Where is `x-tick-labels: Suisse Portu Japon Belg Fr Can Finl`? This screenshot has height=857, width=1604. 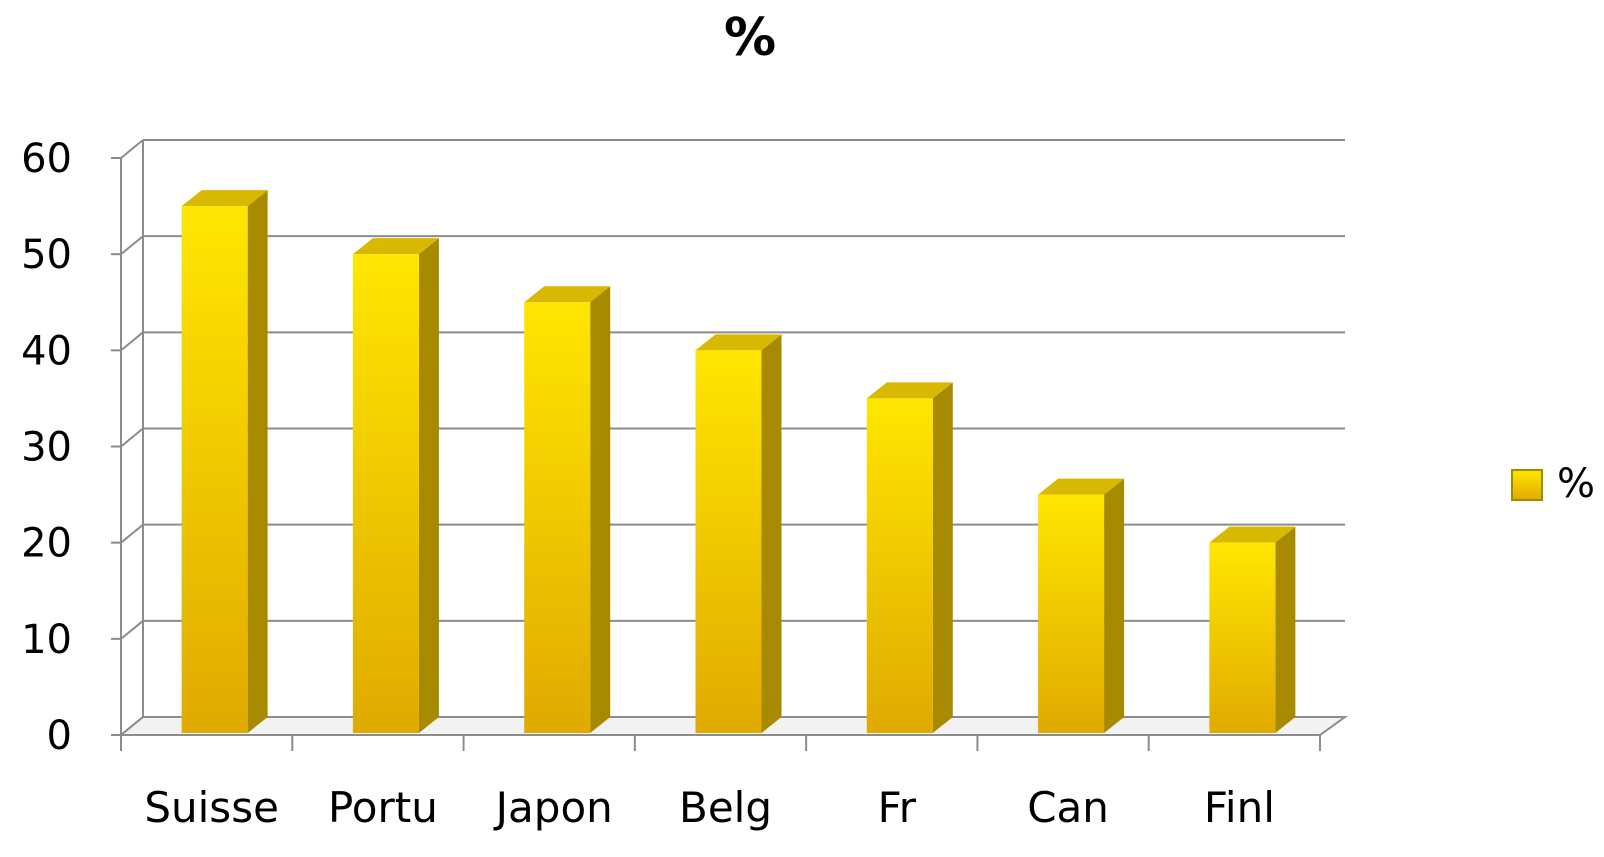 x-tick-labels: Suisse Portu Japon Belg Fr Can Finl is located at coordinates (709, 807).